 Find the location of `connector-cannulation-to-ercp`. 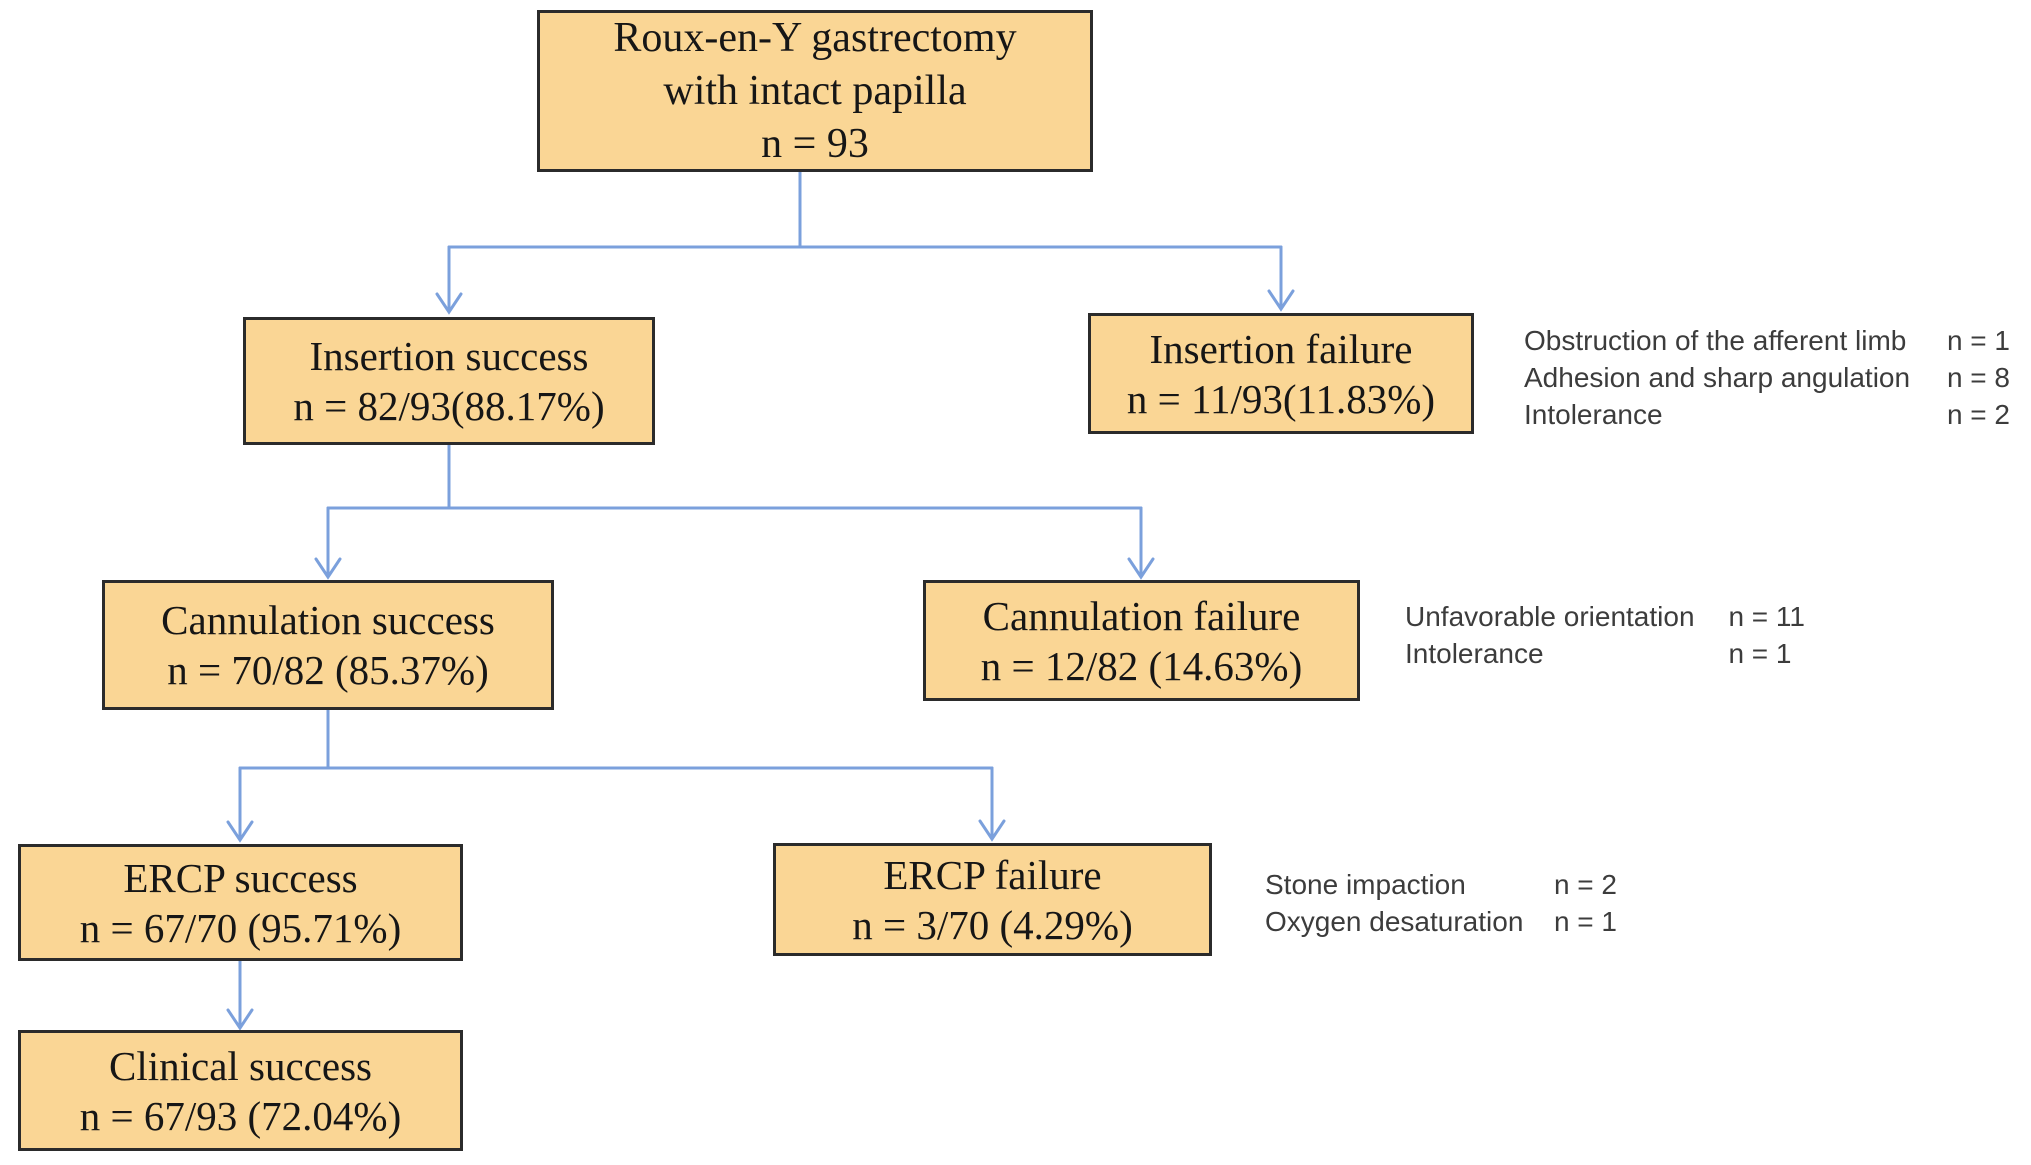

connector-cannulation-to-ercp is located at coordinates (616, 775).